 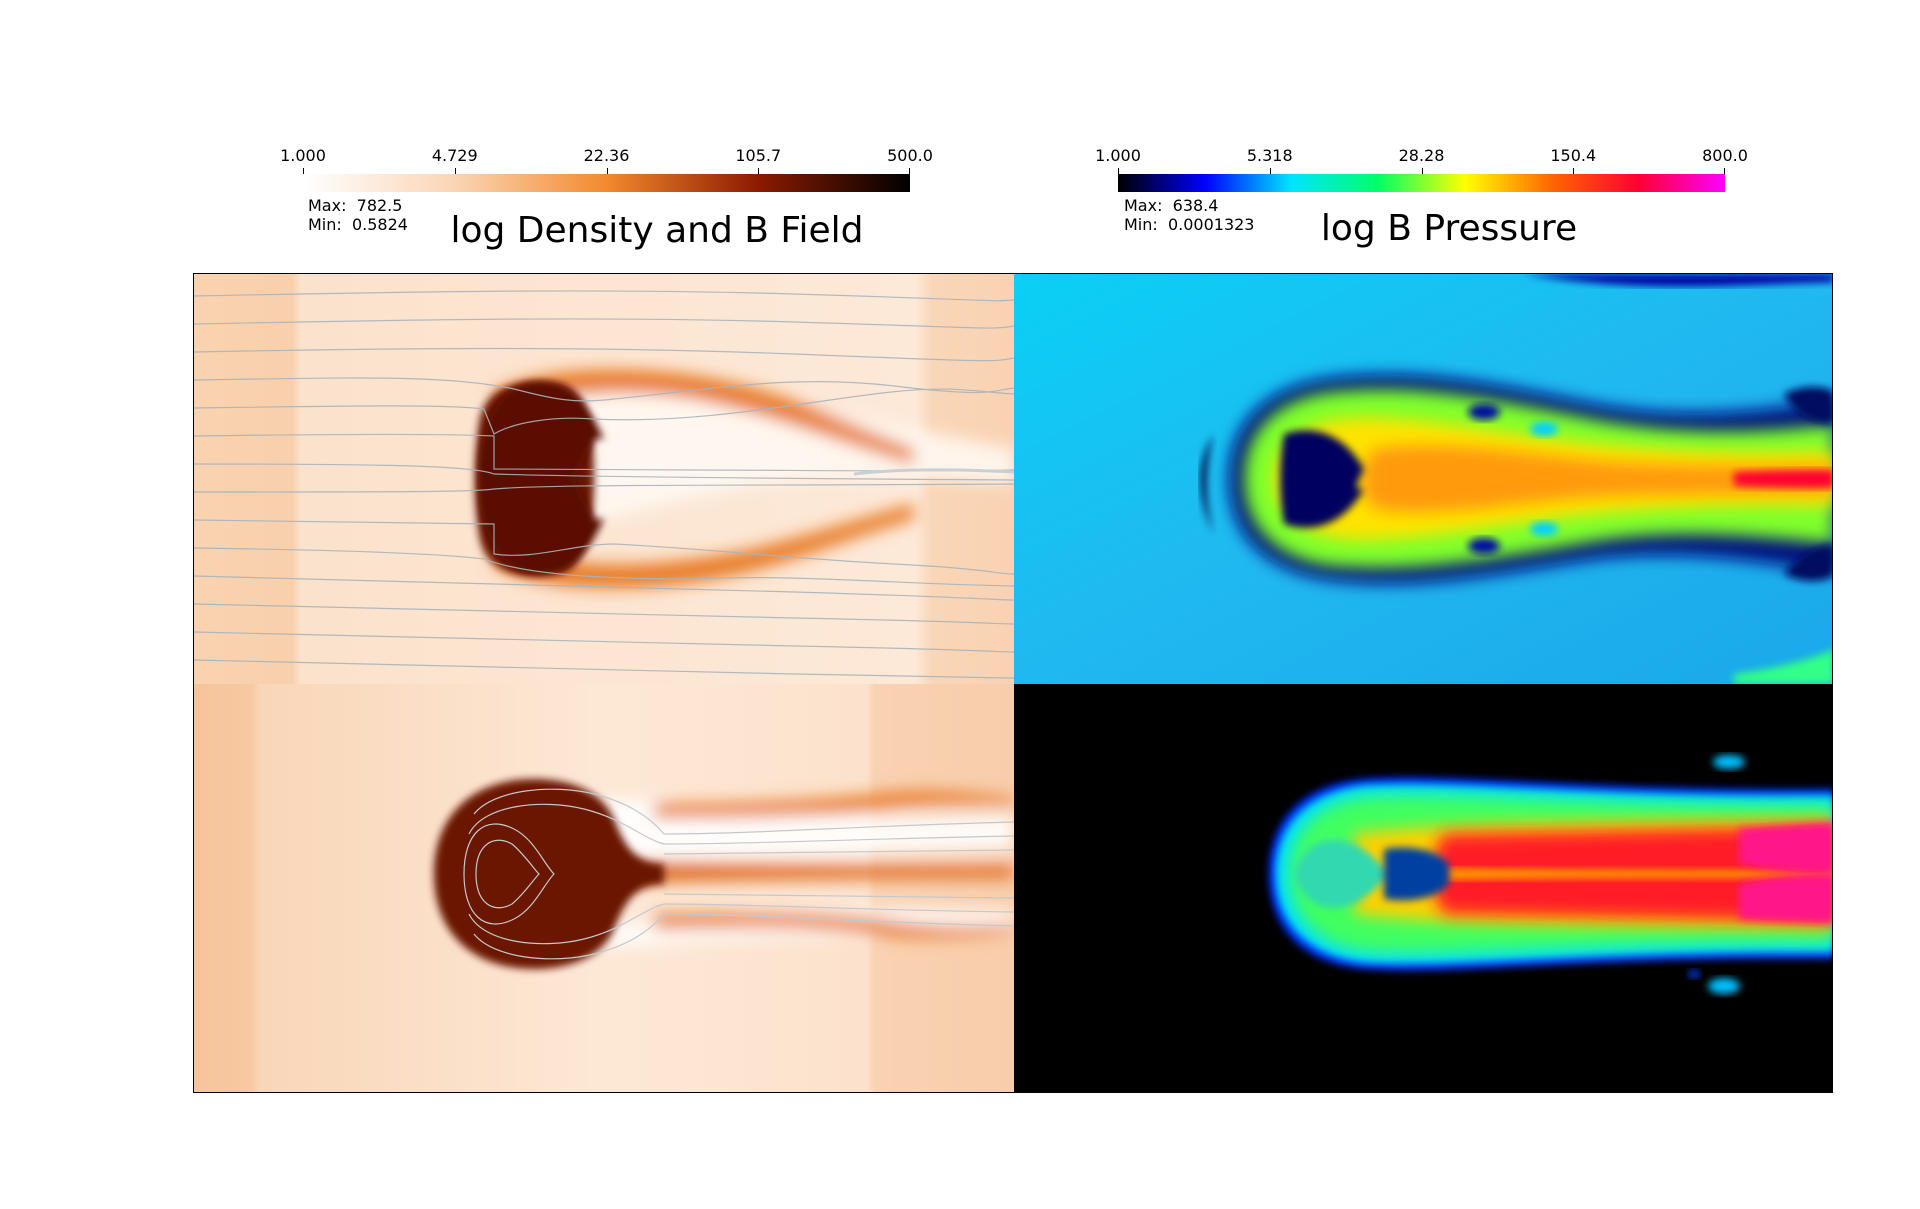 I want to click on pressure-max-label: Max:, so click(x=1143, y=205).